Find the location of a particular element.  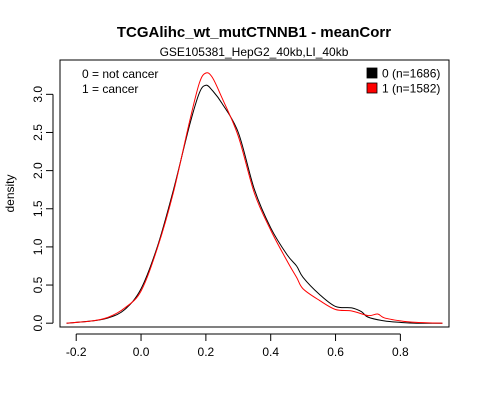

y-tick-label: 0.5 is located at coordinates (38, 284).